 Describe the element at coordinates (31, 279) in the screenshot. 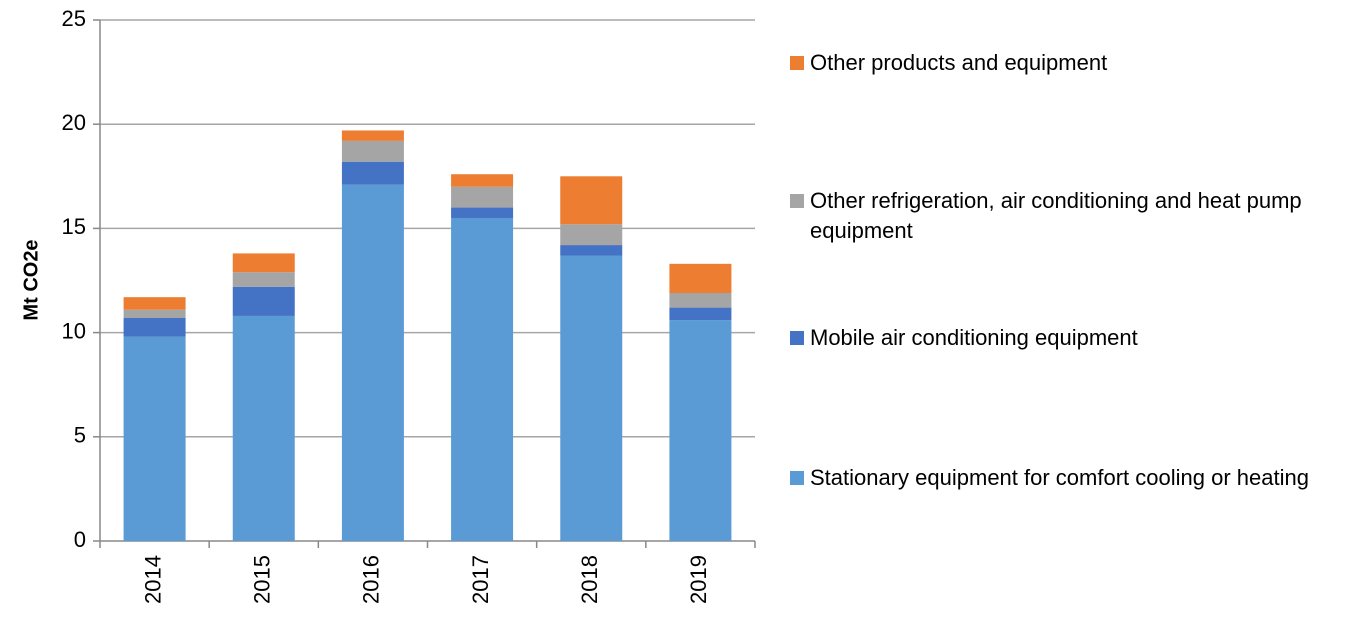

I see `y-axis-label: Mt CO2e` at that location.